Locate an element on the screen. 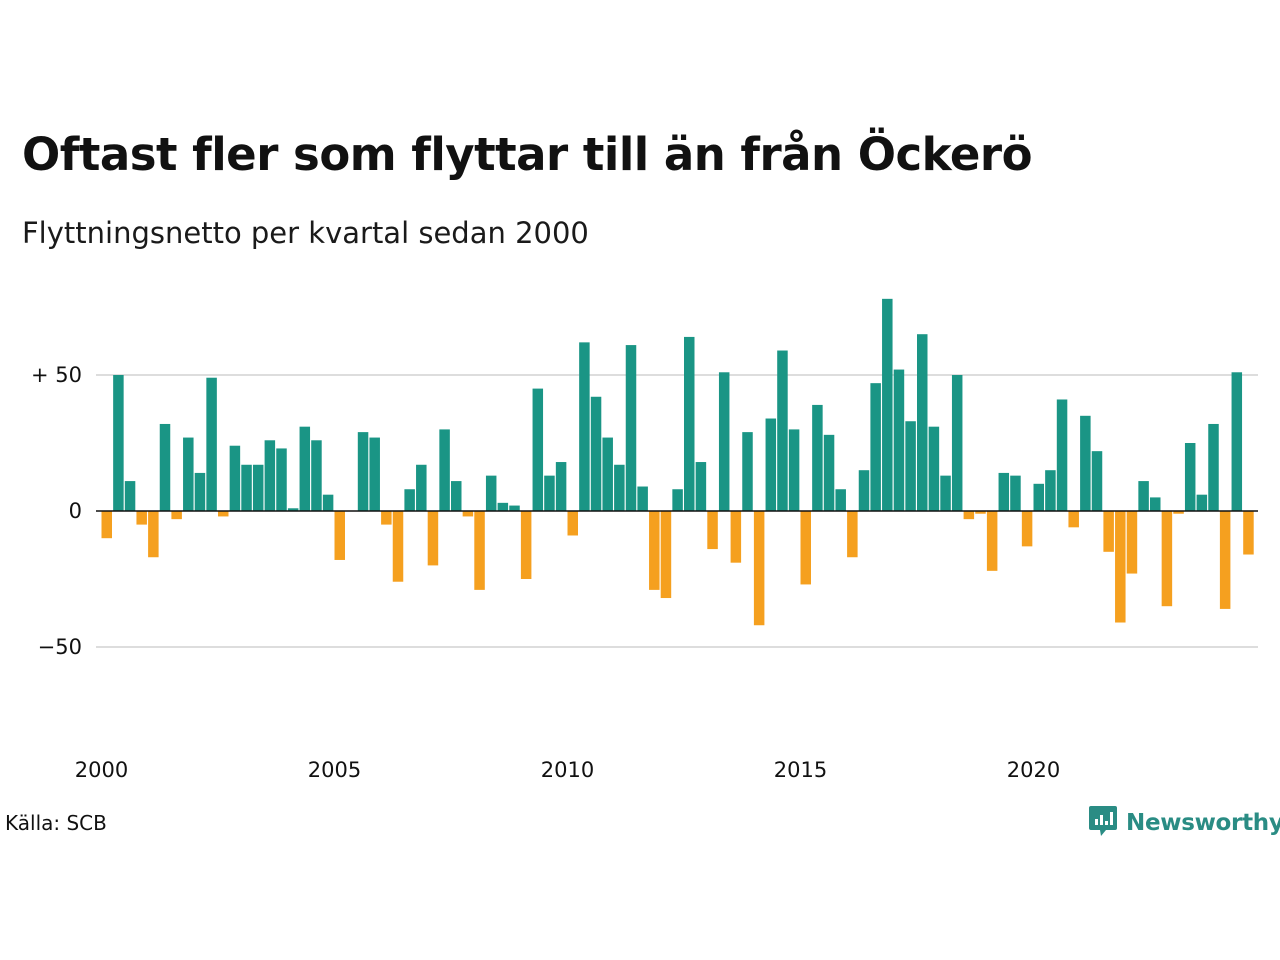 The image size is (1280, 960). y-tick-label: −50 is located at coordinates (60, 647).